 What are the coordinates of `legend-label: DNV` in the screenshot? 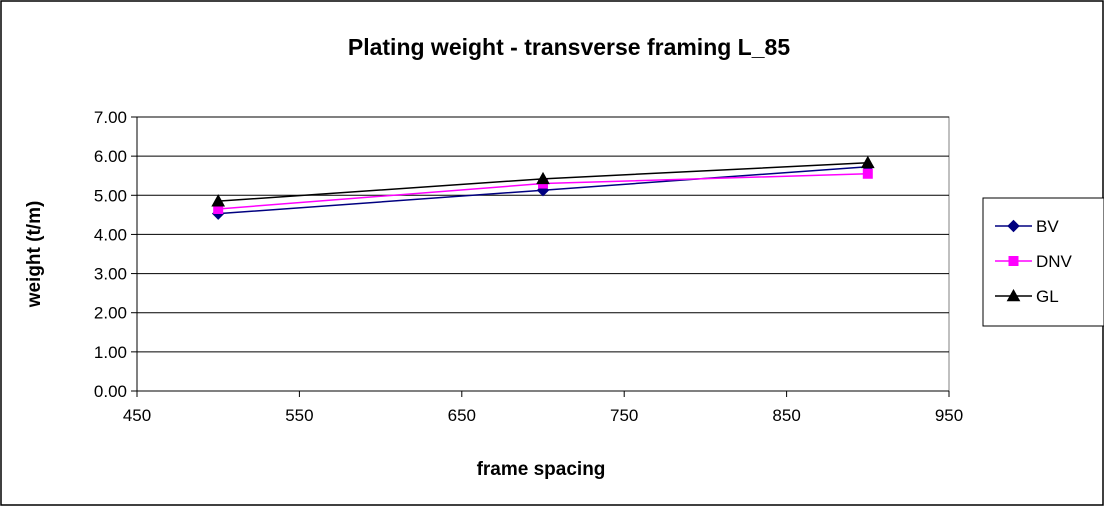 It's located at (1054, 261).